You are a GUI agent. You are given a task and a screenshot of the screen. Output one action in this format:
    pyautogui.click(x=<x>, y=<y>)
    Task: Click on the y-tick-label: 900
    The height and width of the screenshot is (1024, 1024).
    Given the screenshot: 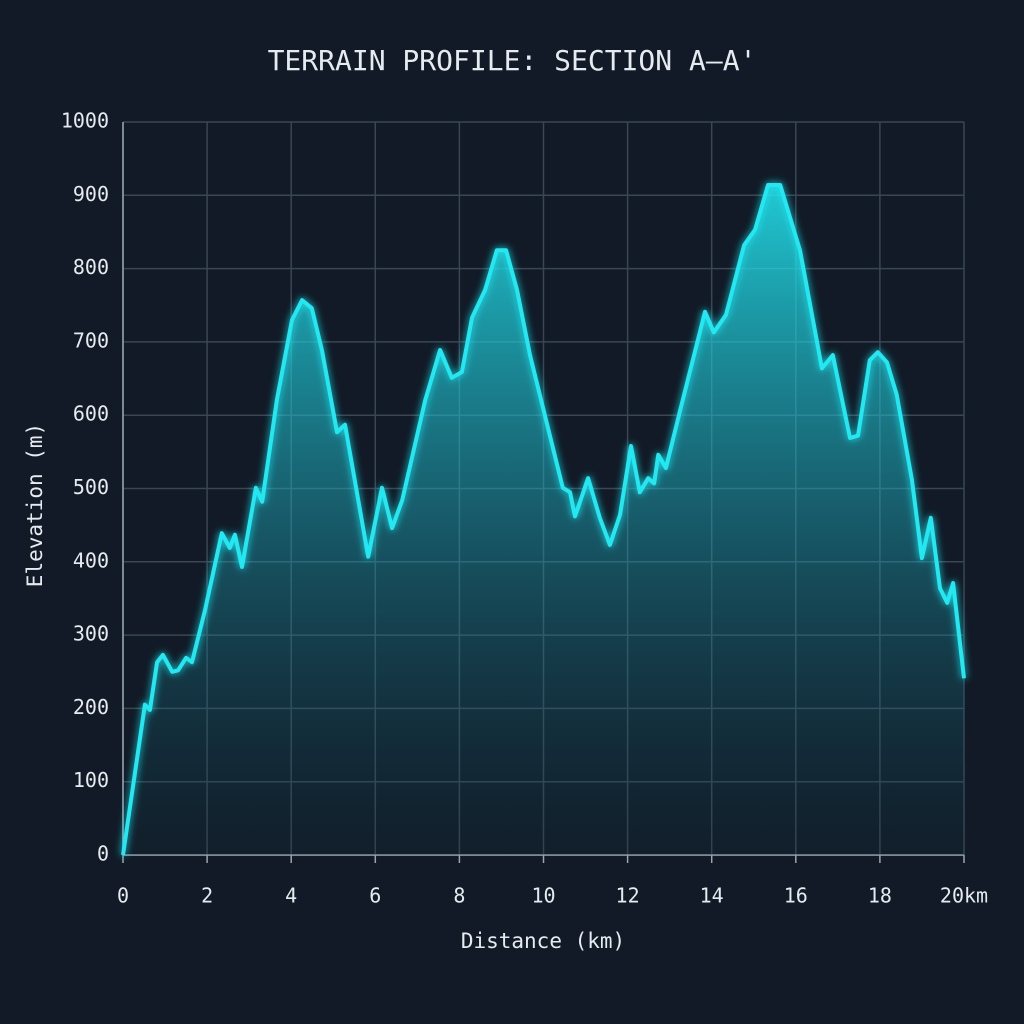 What is the action you would take?
    pyautogui.click(x=91, y=194)
    